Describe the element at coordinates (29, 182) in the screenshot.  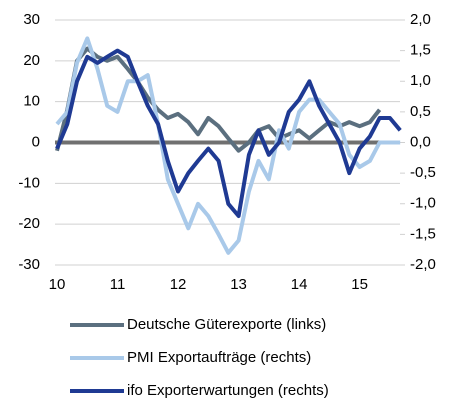
I see `y-tick-label: -10` at that location.